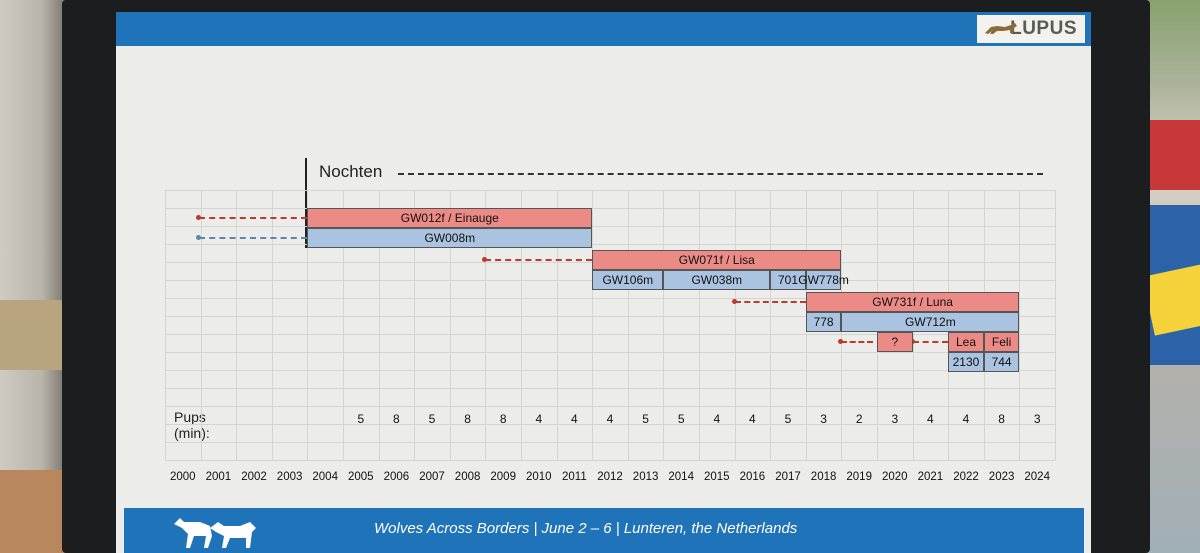 This screenshot has height=553, width=1200. What do you see at coordinates (361, 477) in the screenshot?
I see `year-tick-label: 2005` at bounding box center [361, 477].